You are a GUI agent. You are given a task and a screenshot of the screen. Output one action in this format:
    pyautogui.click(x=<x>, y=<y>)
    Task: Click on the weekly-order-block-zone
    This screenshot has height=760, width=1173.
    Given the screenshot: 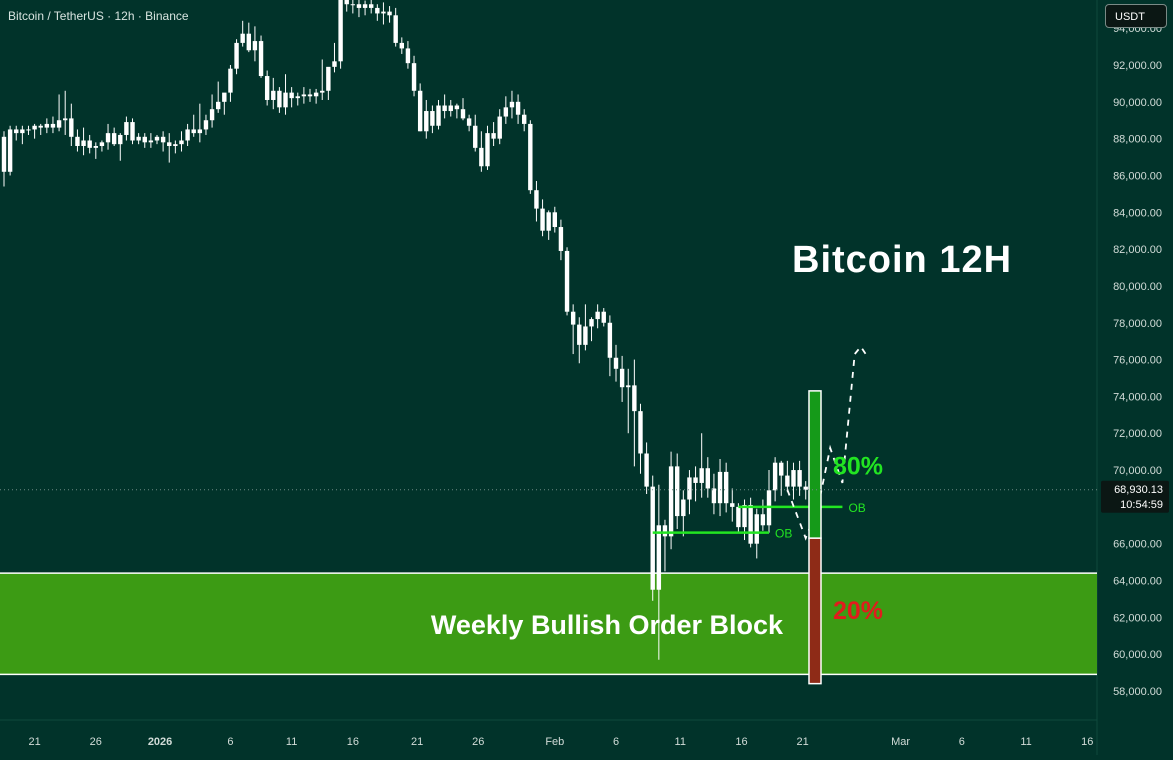 What is the action you would take?
    pyautogui.click(x=548, y=624)
    